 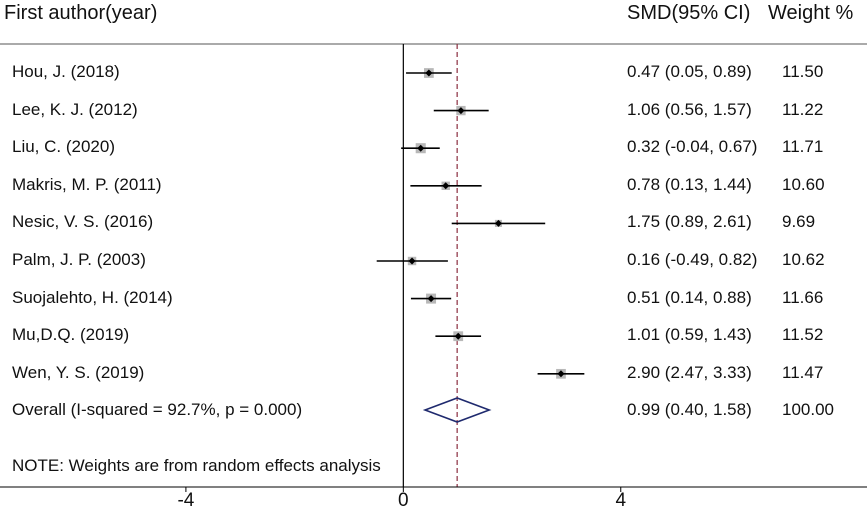 I want to click on weight-column-header: Weight %, so click(x=811, y=13).